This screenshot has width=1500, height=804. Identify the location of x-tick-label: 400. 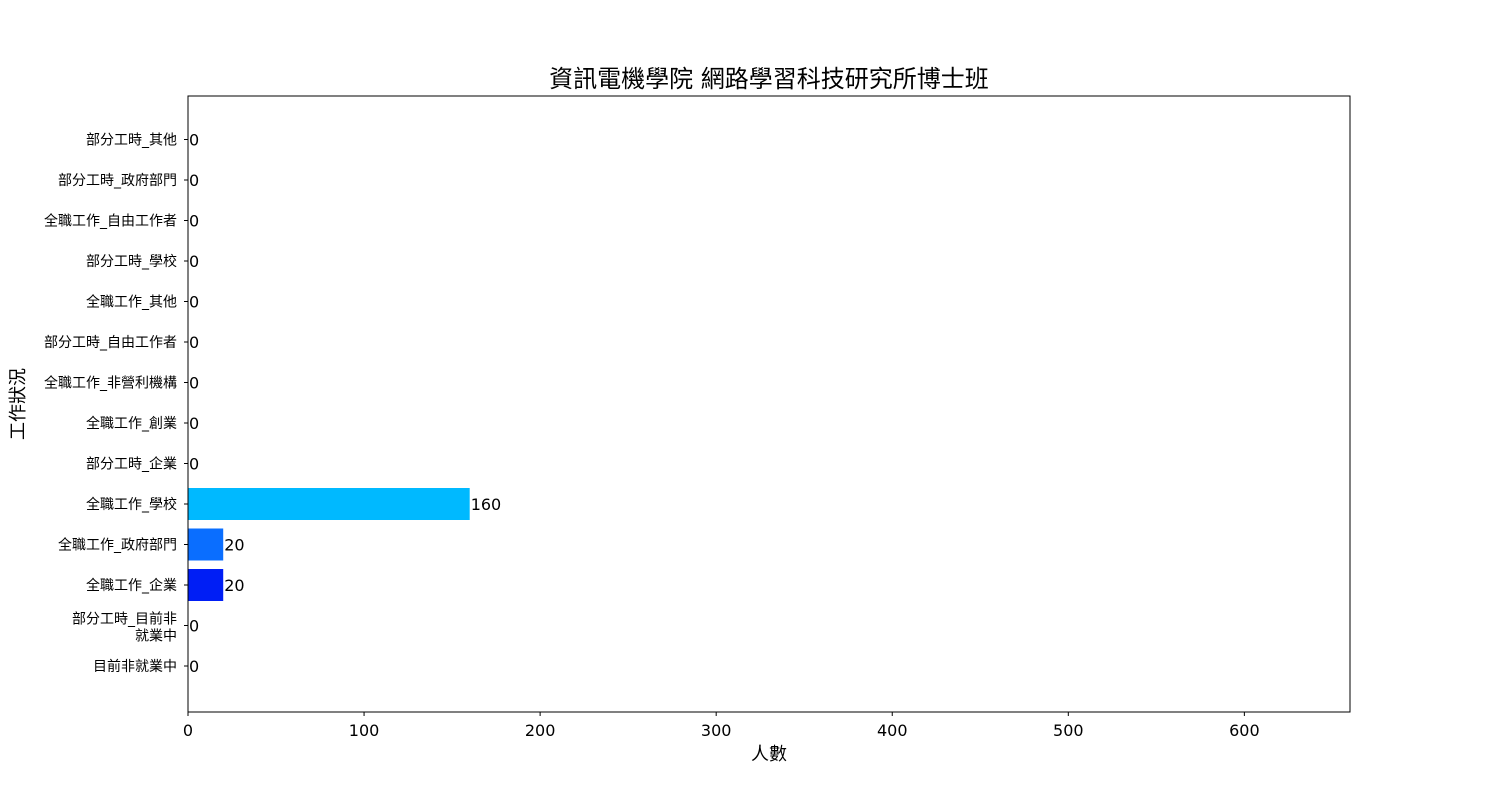
(892, 730).